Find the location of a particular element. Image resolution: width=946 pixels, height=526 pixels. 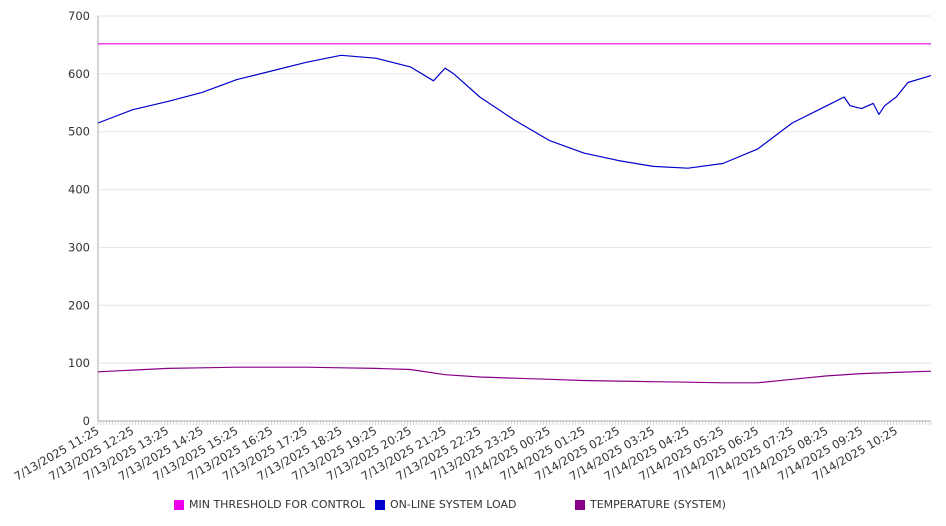

legend-item-temperature: TEMPERATURE (SYSTEM) is located at coordinates (650, 504).